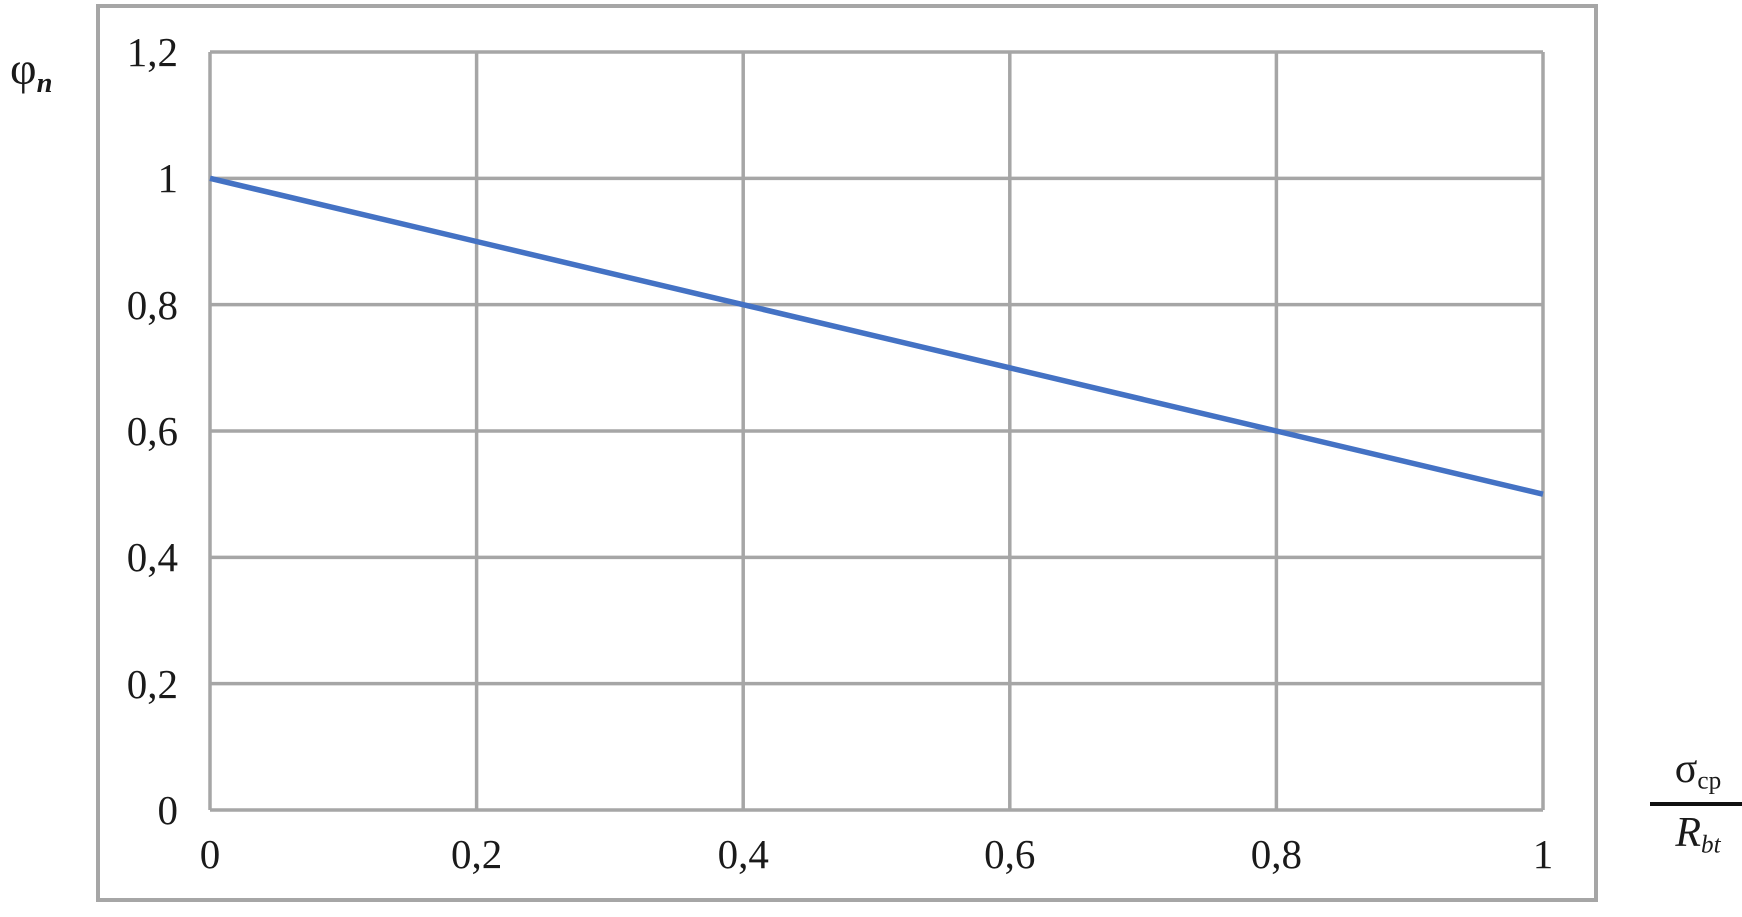 This screenshot has height=917, width=1742. Describe the element at coordinates (152, 557) in the screenshot. I see `y-tick-label: 0,4` at that location.